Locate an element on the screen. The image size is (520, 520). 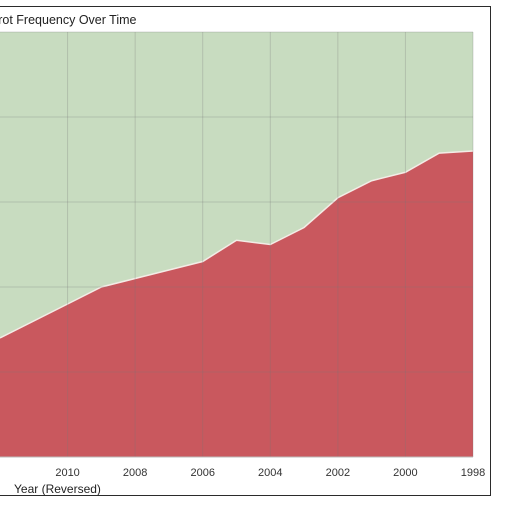
x-tick-label: 2008 is located at coordinates (135, 473).